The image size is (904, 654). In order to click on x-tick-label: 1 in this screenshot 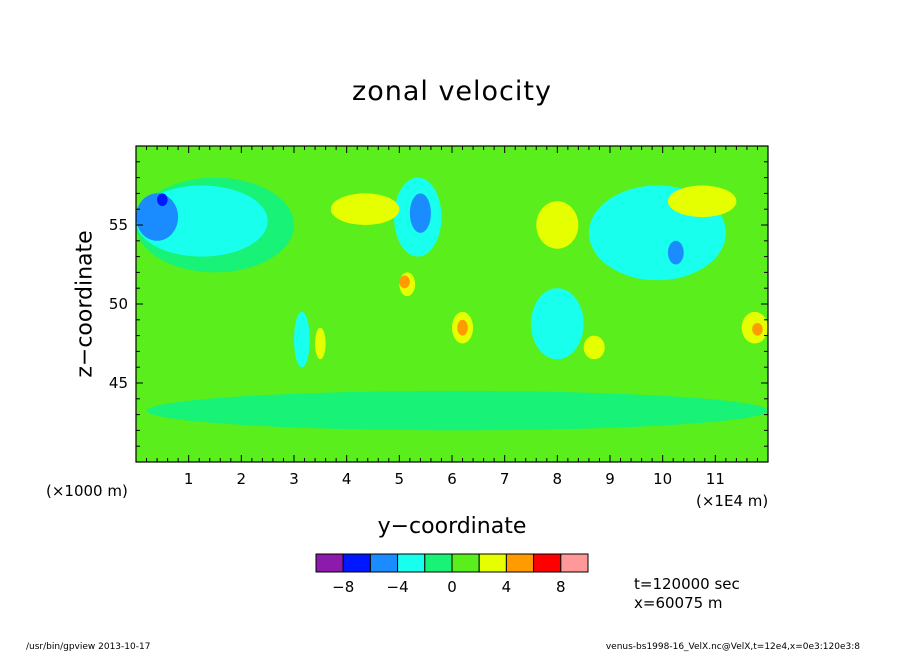, I will do `click(189, 479)`.